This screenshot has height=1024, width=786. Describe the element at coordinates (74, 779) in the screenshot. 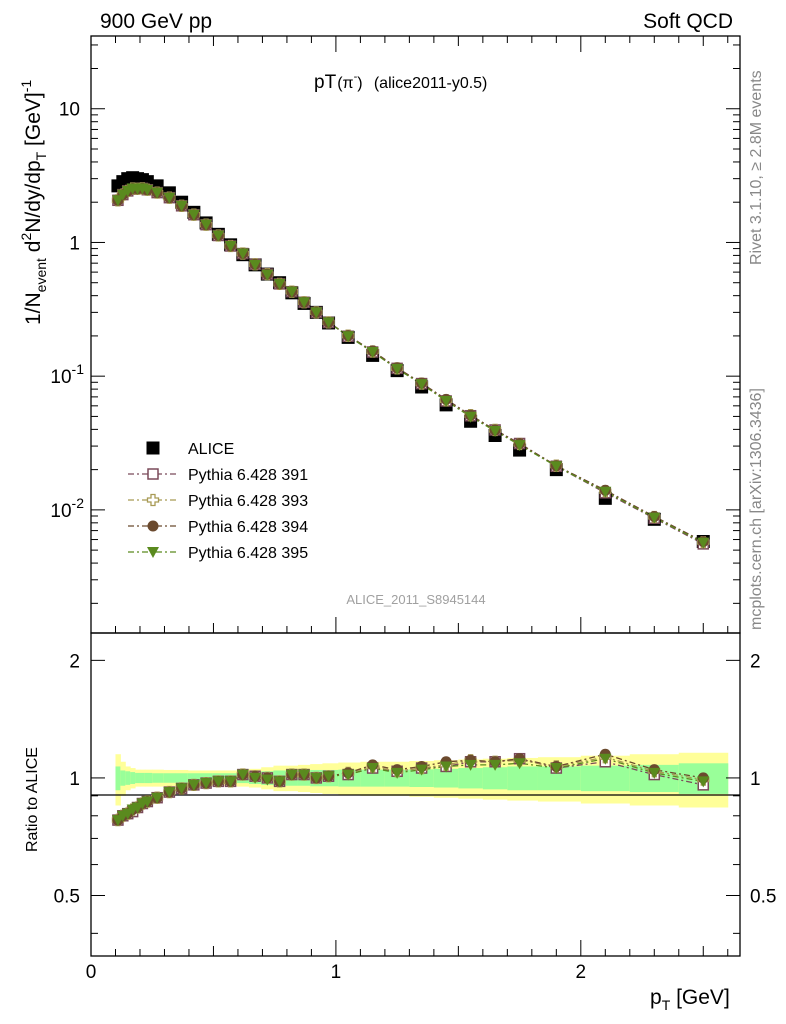

I see `y-tick-label-ratio: 1` at that location.